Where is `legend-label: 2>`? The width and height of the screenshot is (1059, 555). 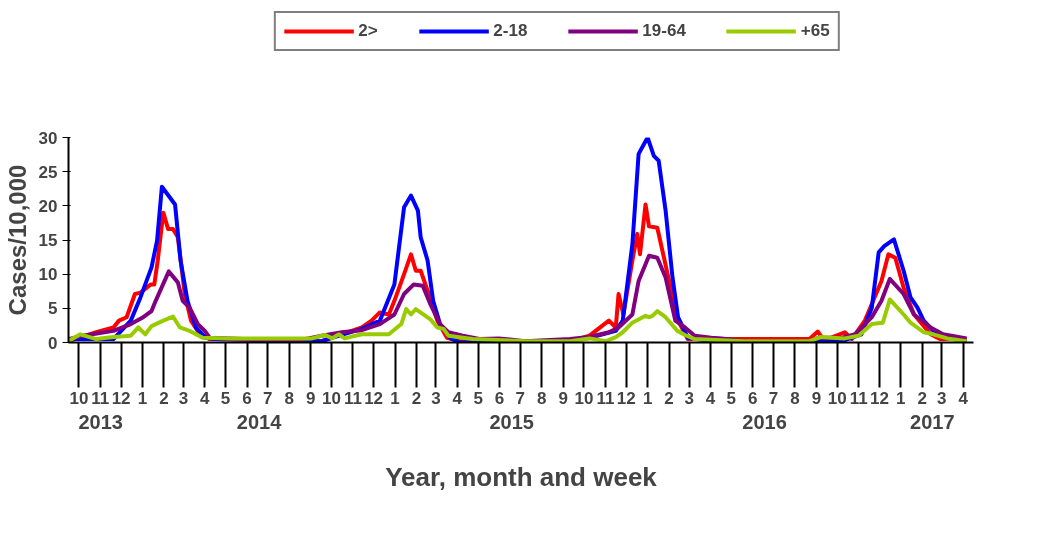 legend-label: 2> is located at coordinates (368, 31).